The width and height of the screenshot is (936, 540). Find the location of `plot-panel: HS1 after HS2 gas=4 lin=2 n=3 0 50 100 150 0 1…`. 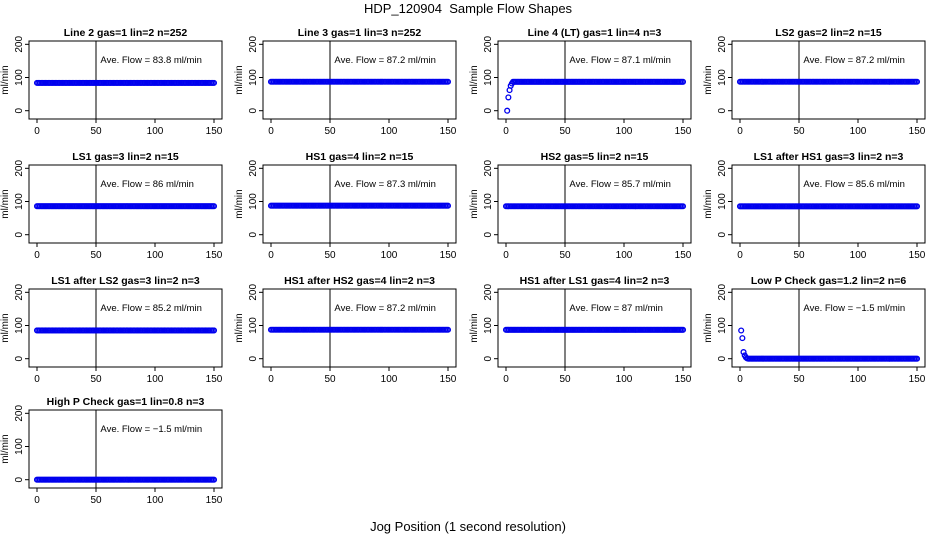

plot-panel: HS1 after HS2 gas=4 lin=2 n=3 0 50 100 150 0 1… is located at coordinates (345, 330).